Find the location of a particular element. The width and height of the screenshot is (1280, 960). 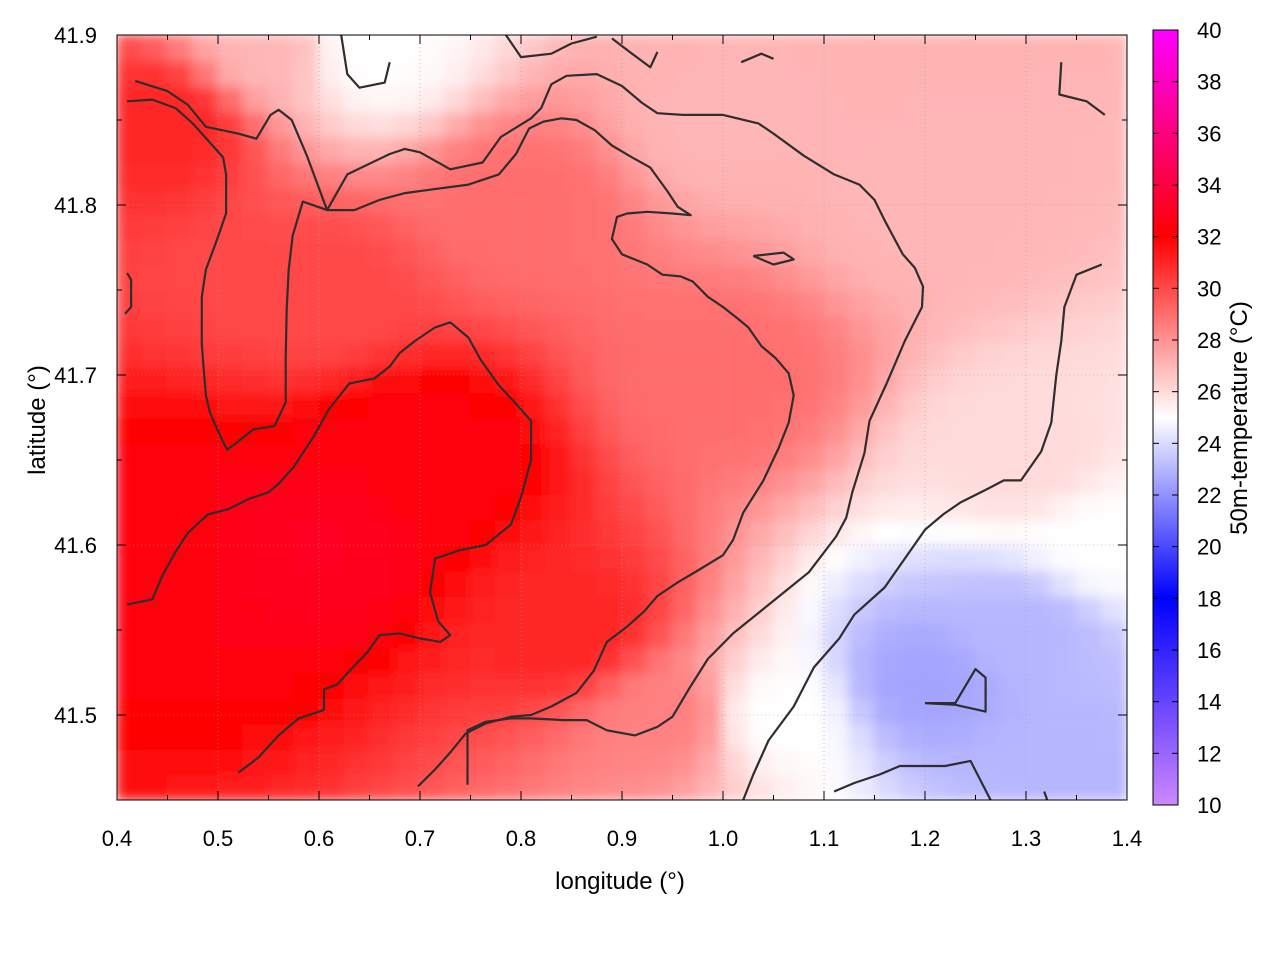

x-tick-labels: 0.4 0.5 0.6 0.7 0.8 0.9 1.0 1.1 1.2 1.3 1.4 is located at coordinates (622, 838).